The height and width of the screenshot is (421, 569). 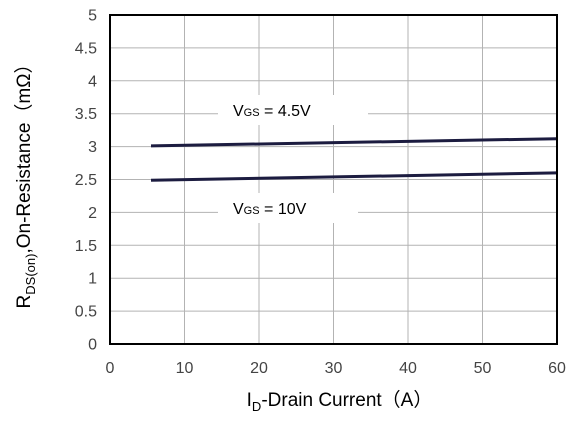 I want to click on x-axis-title: ID-Drain Current（A）, so click(x=340, y=401).